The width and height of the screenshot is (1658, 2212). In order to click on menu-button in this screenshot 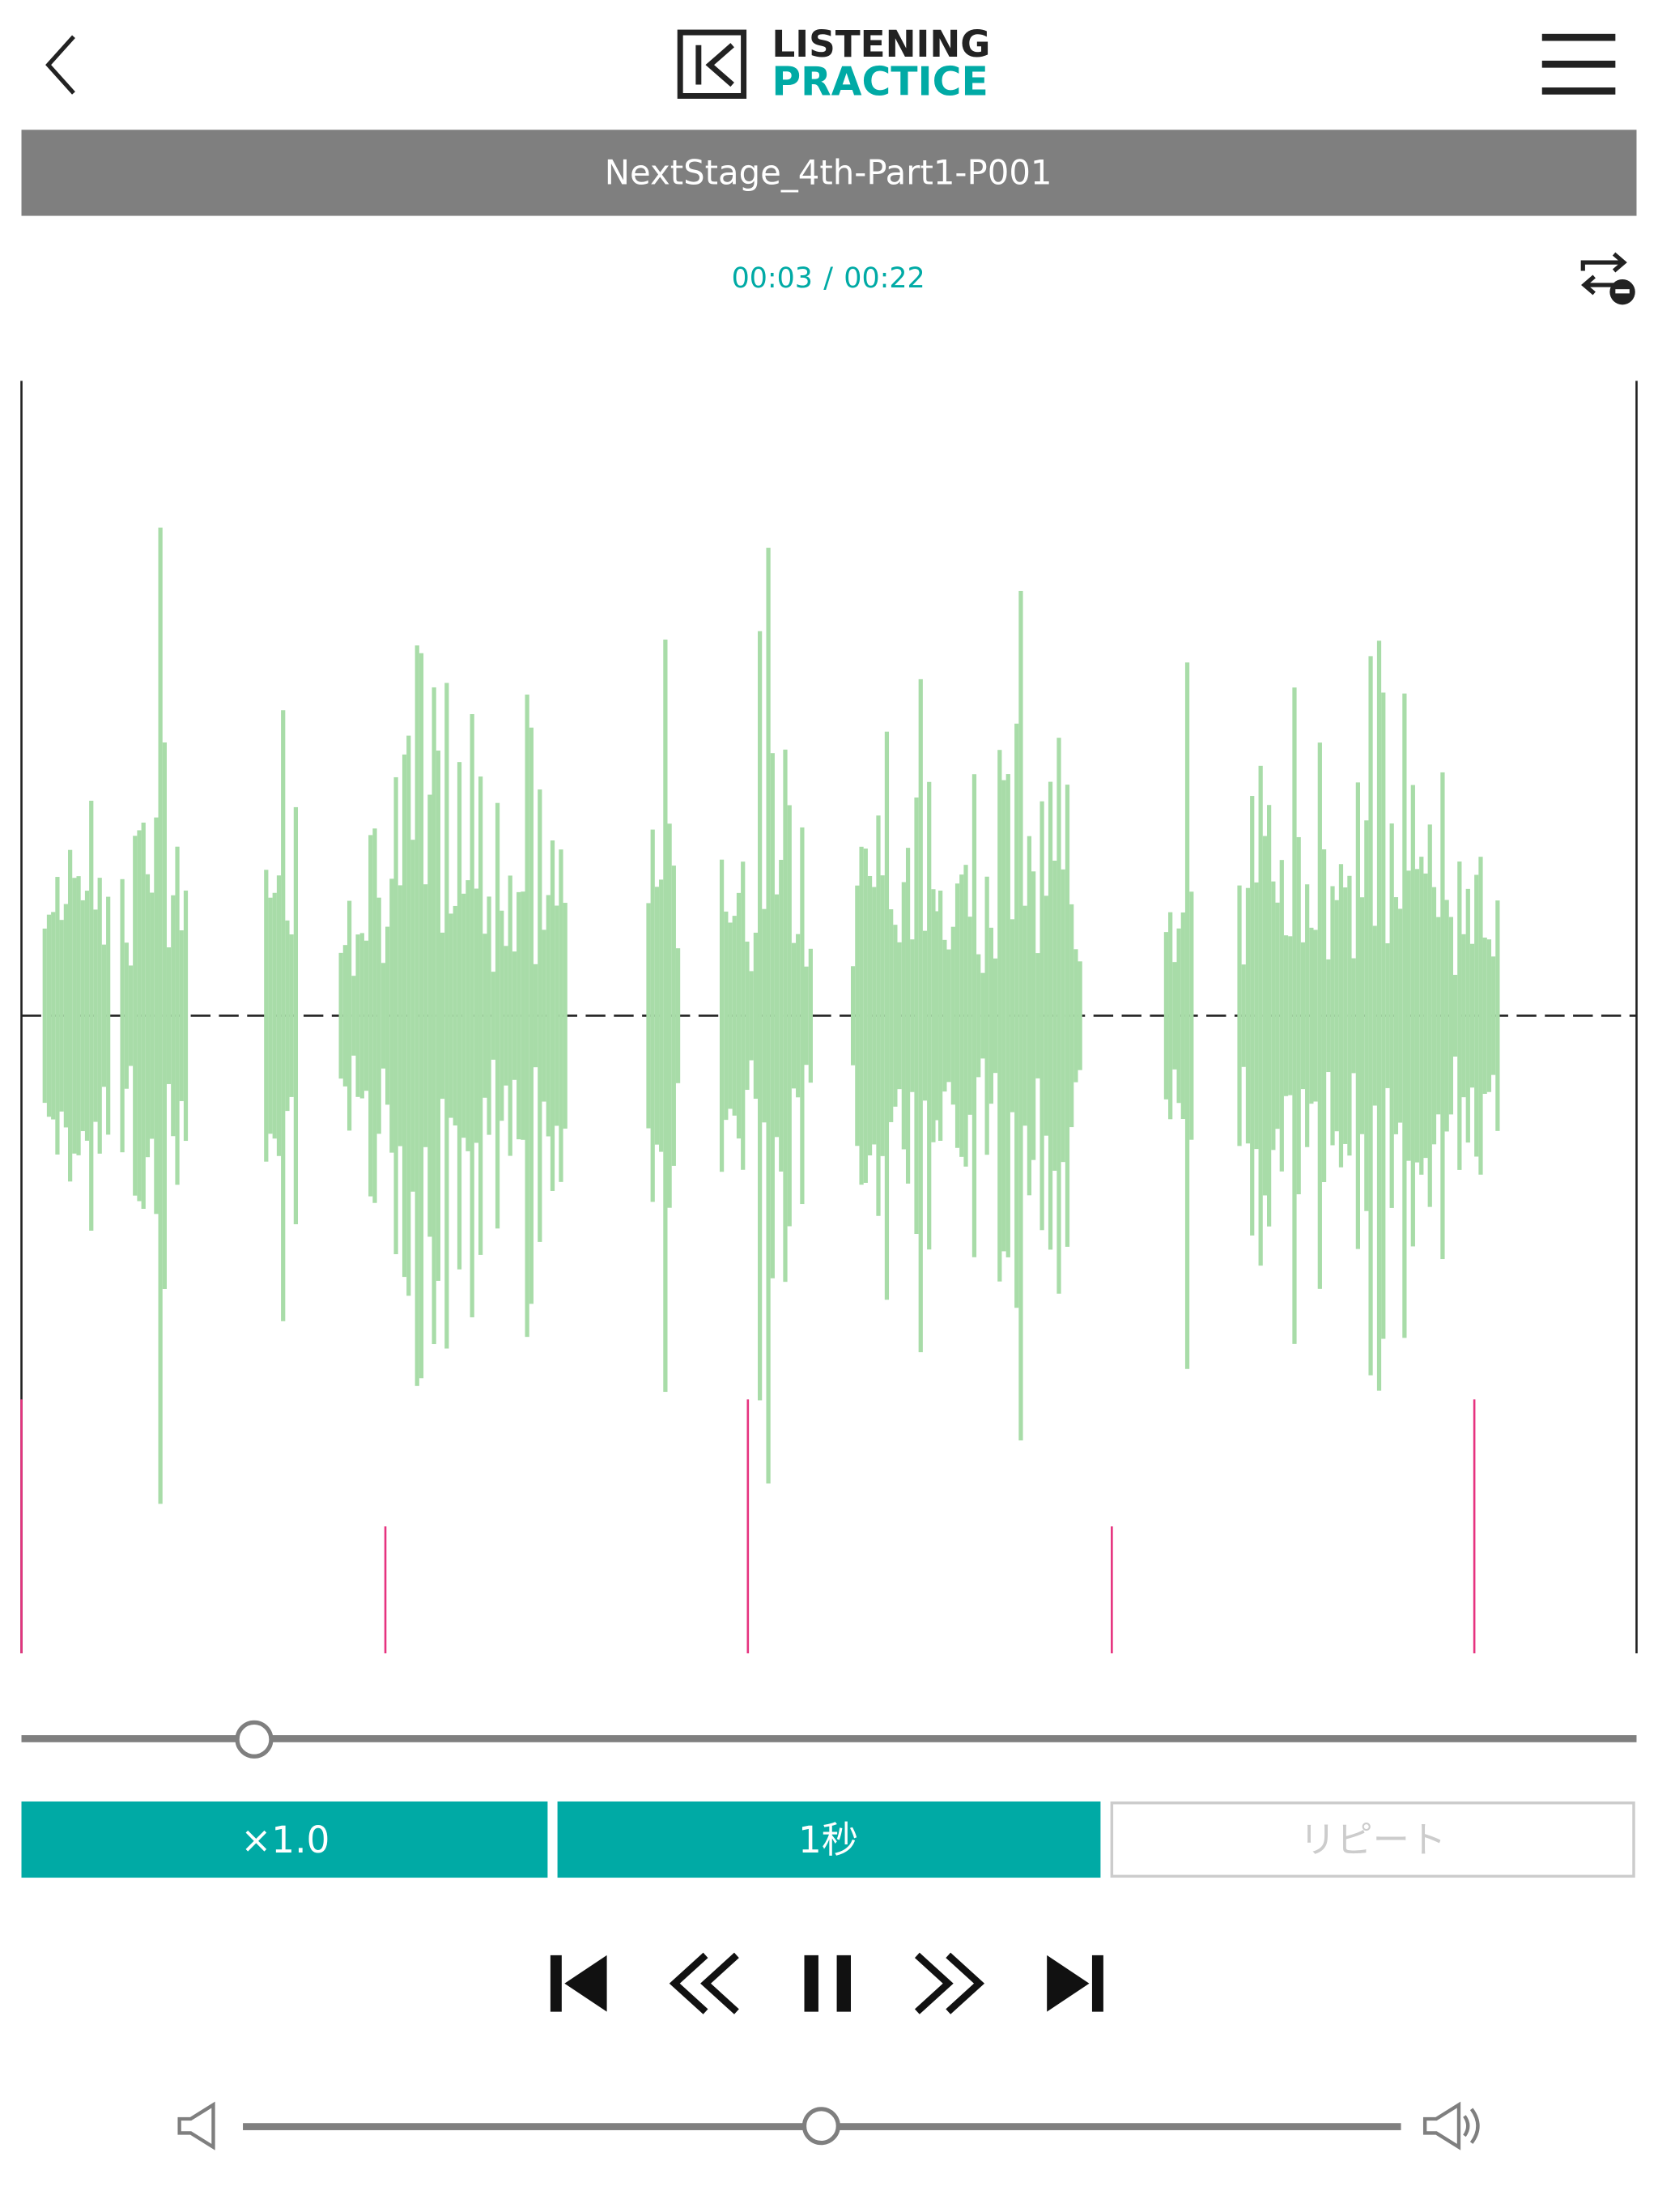, I will do `click(1578, 64)`.